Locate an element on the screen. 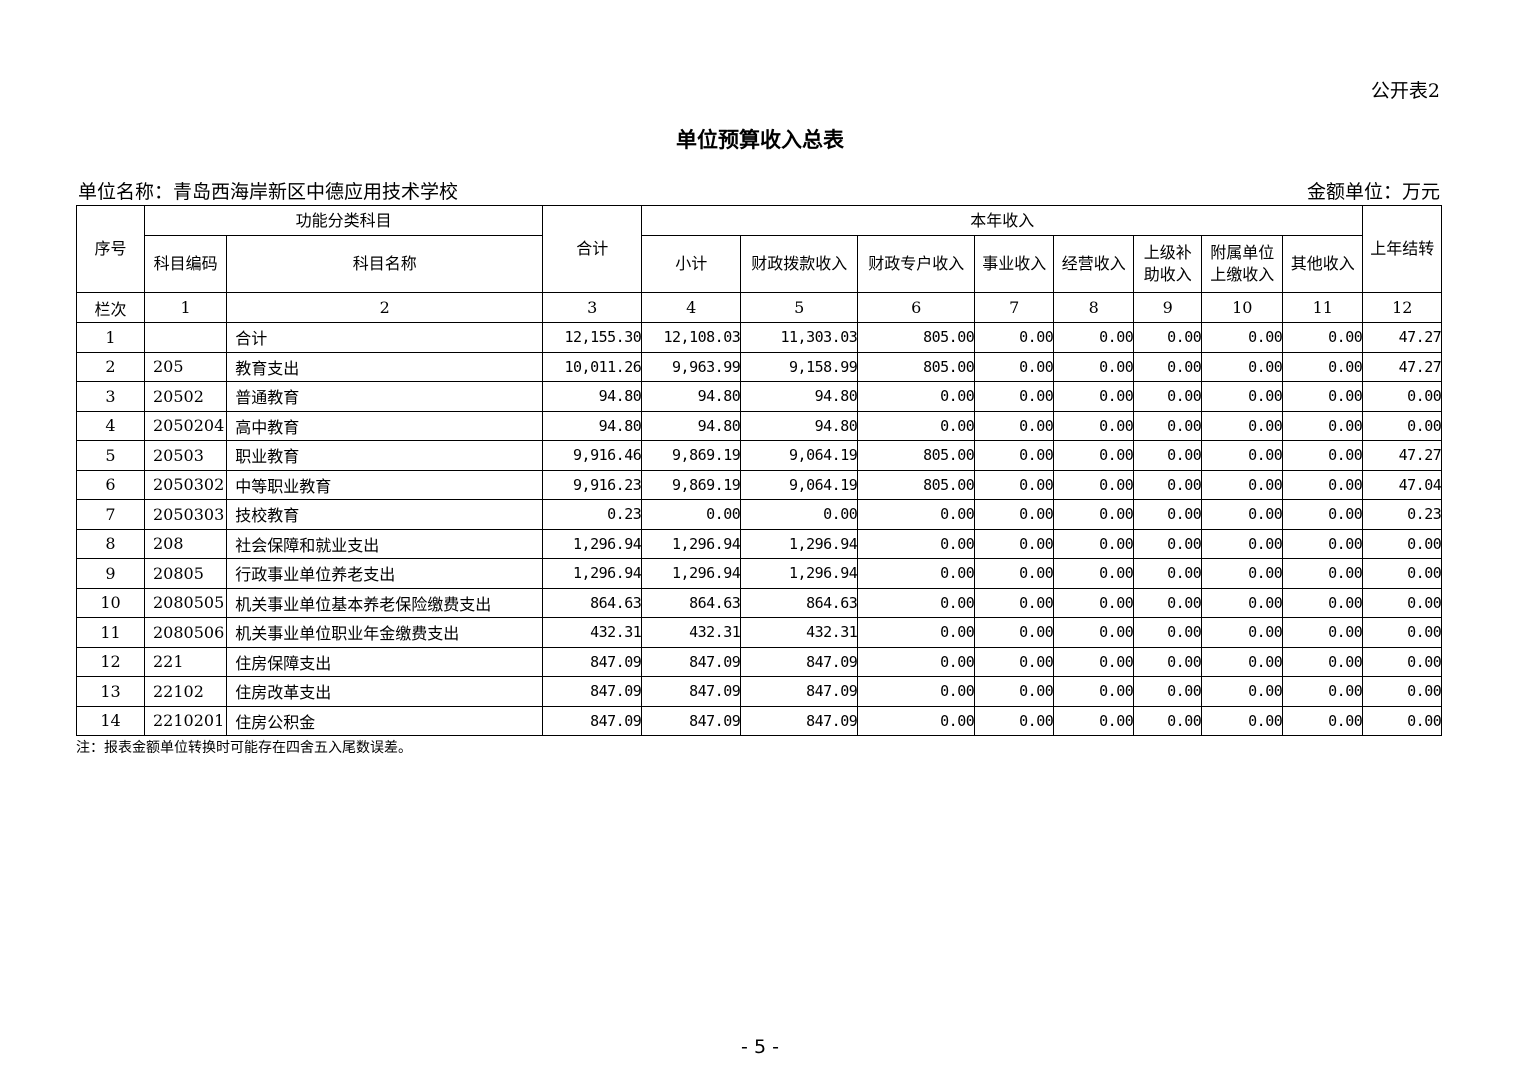 Image resolution: width=1520 pixels, height=1074 pixels. table-cell: 14 is located at coordinates (110, 720).